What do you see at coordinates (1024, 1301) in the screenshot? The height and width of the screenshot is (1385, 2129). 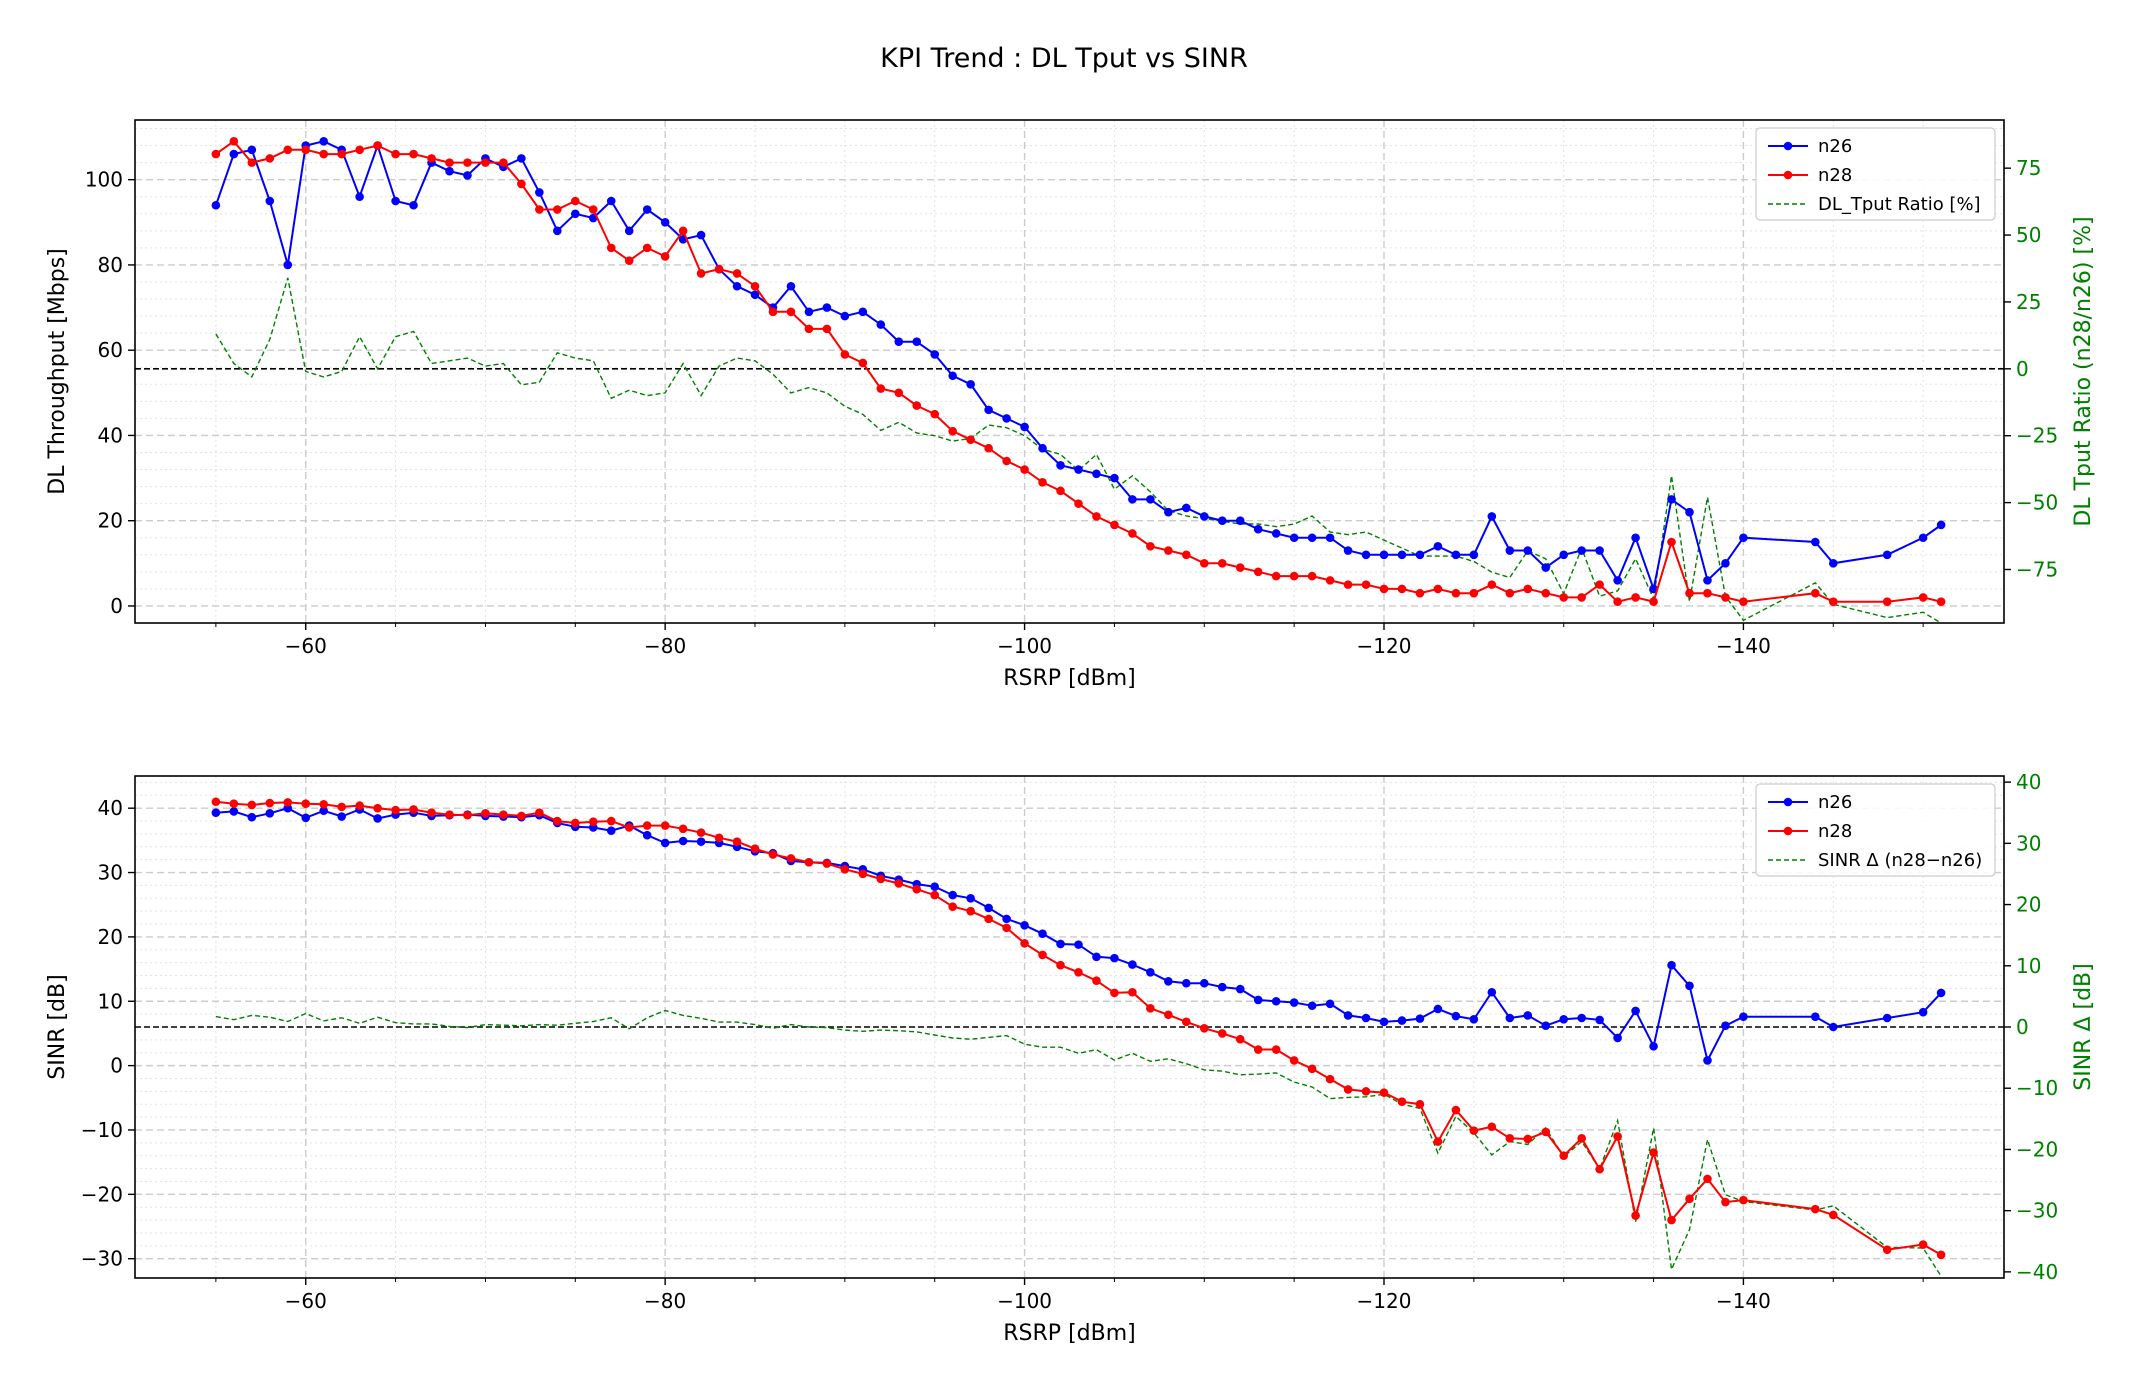 I see `x-tick-label: −100` at bounding box center [1024, 1301].